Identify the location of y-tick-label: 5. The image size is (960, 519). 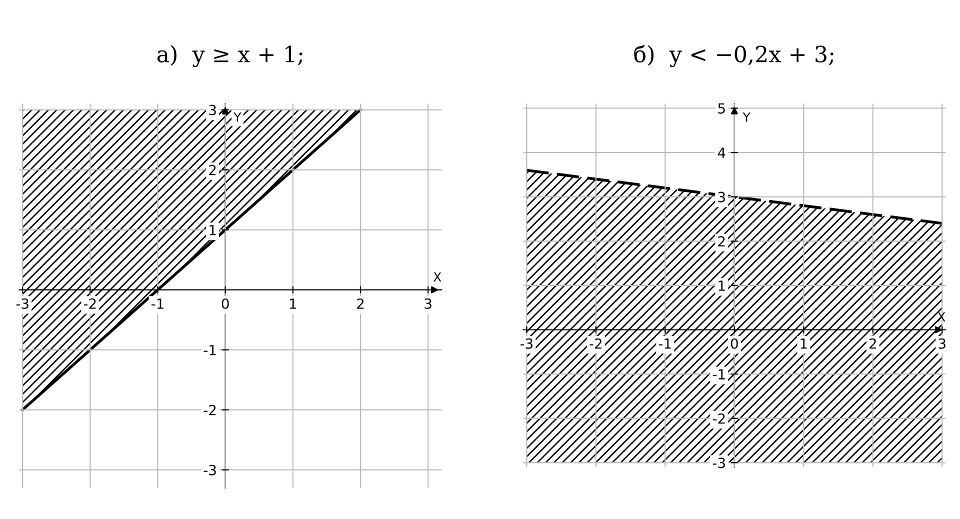
(721, 108).